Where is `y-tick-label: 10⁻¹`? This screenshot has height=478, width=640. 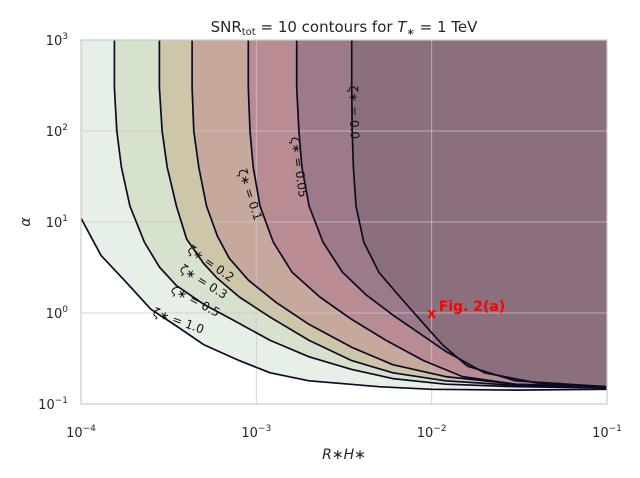 y-tick-label: 10⁻¹ is located at coordinates (53, 404).